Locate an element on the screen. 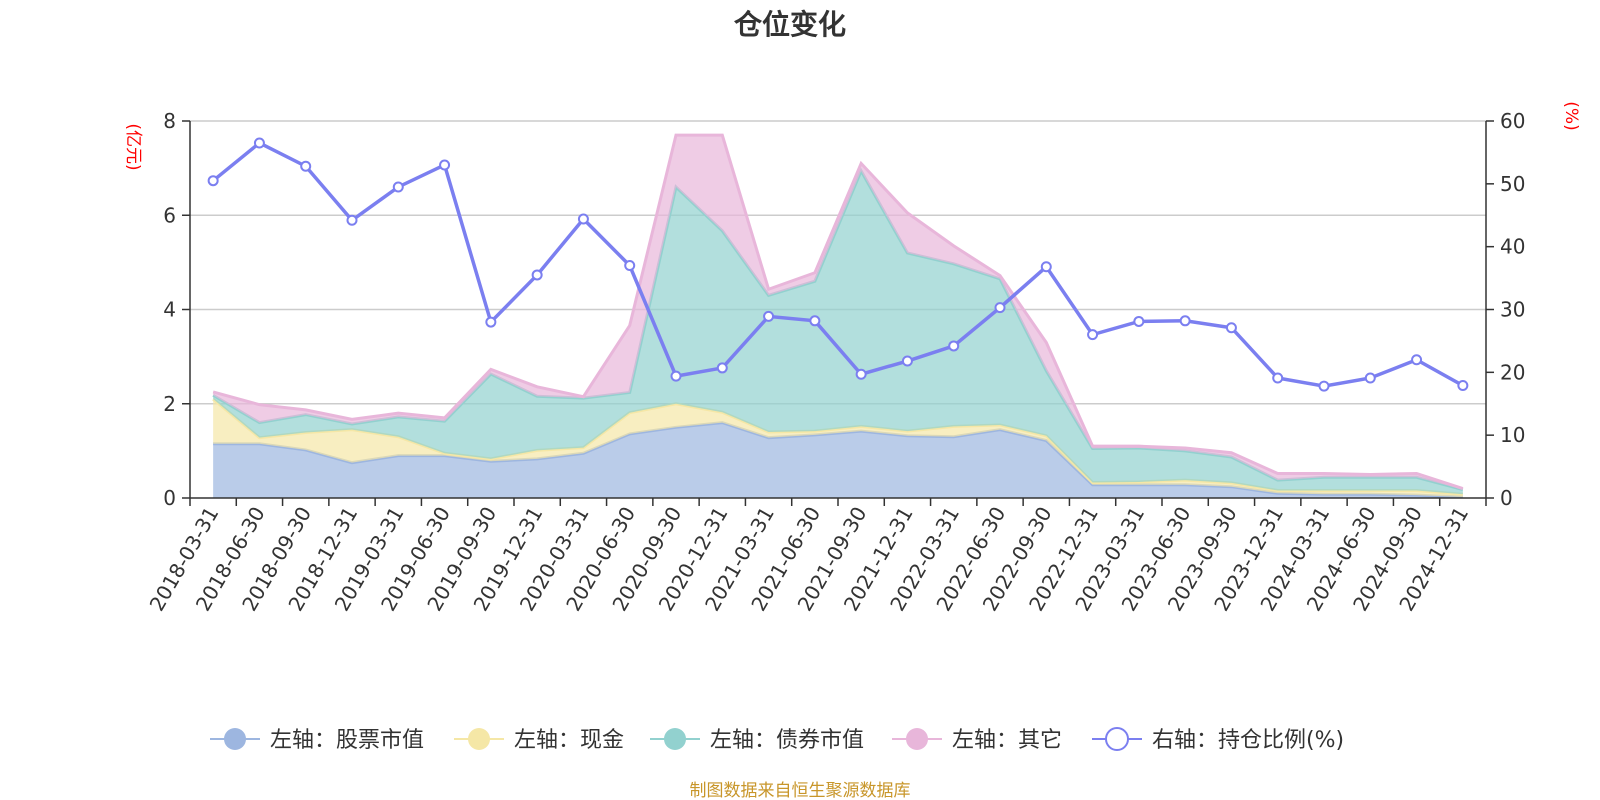  legend-label: 右轴：持仓比例(%) is located at coordinates (1248, 740).